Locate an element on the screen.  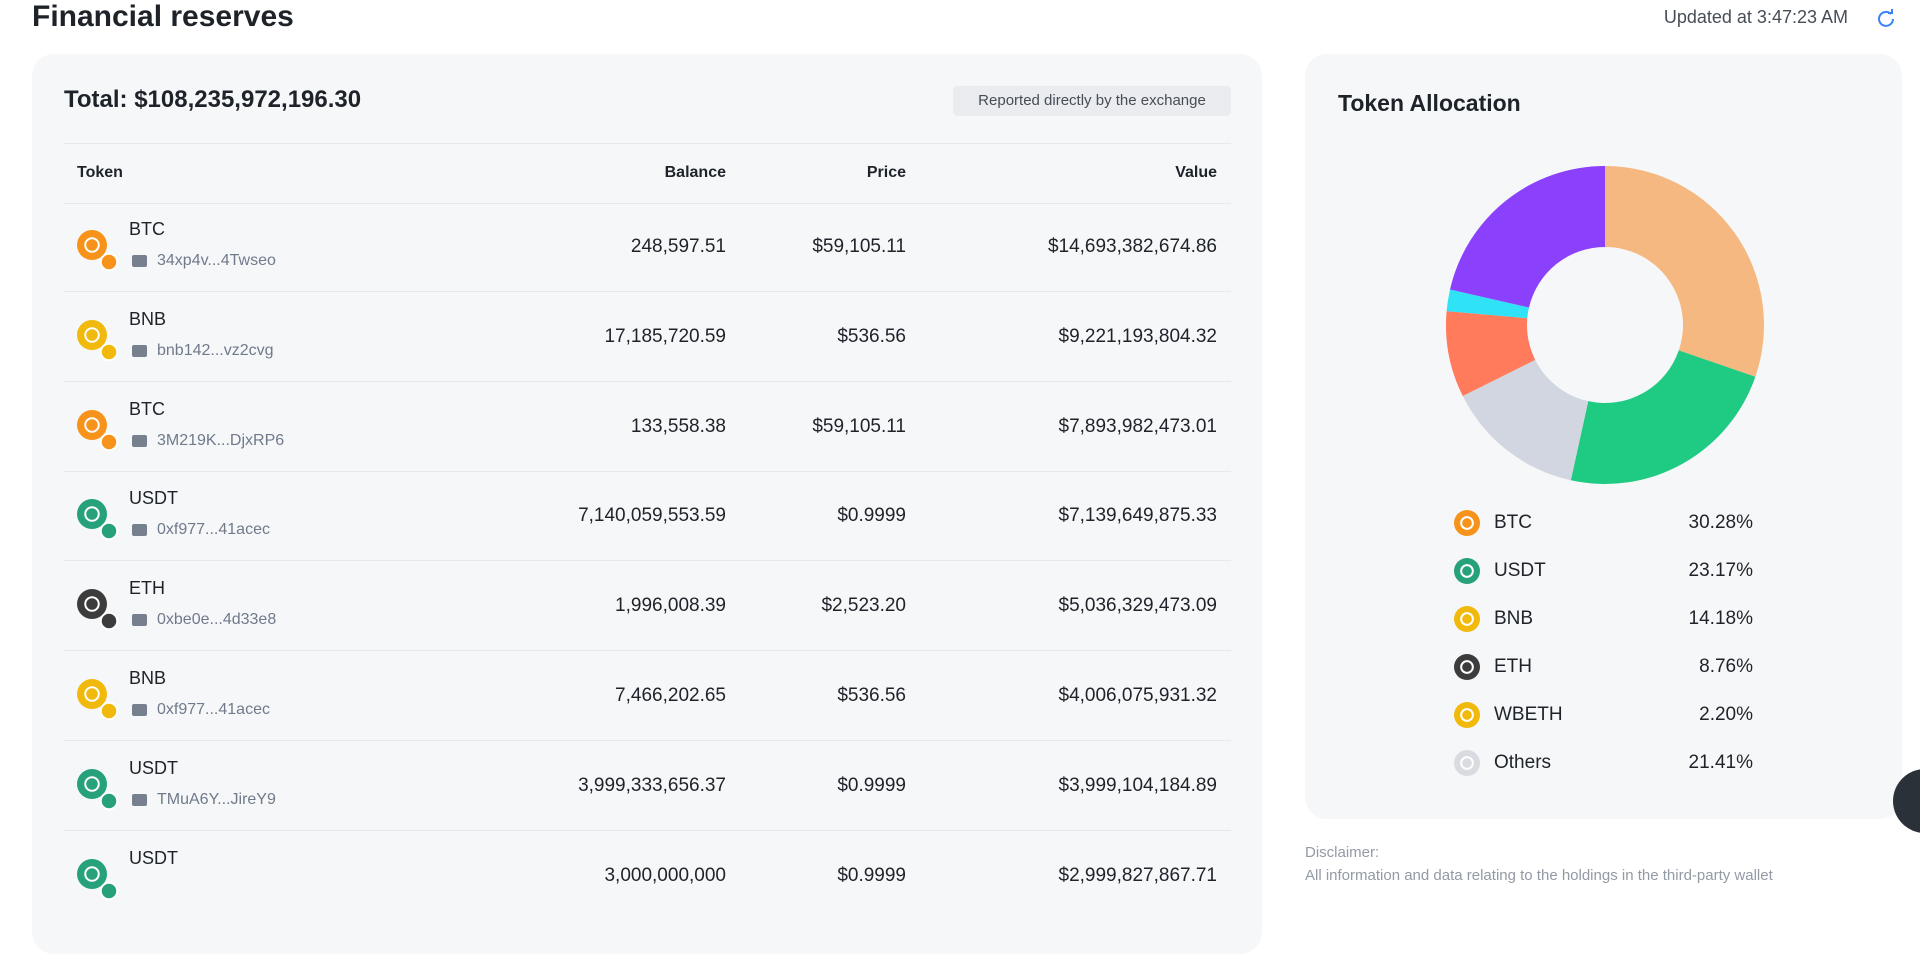
price: $2,523.20 is located at coordinates (863, 606).